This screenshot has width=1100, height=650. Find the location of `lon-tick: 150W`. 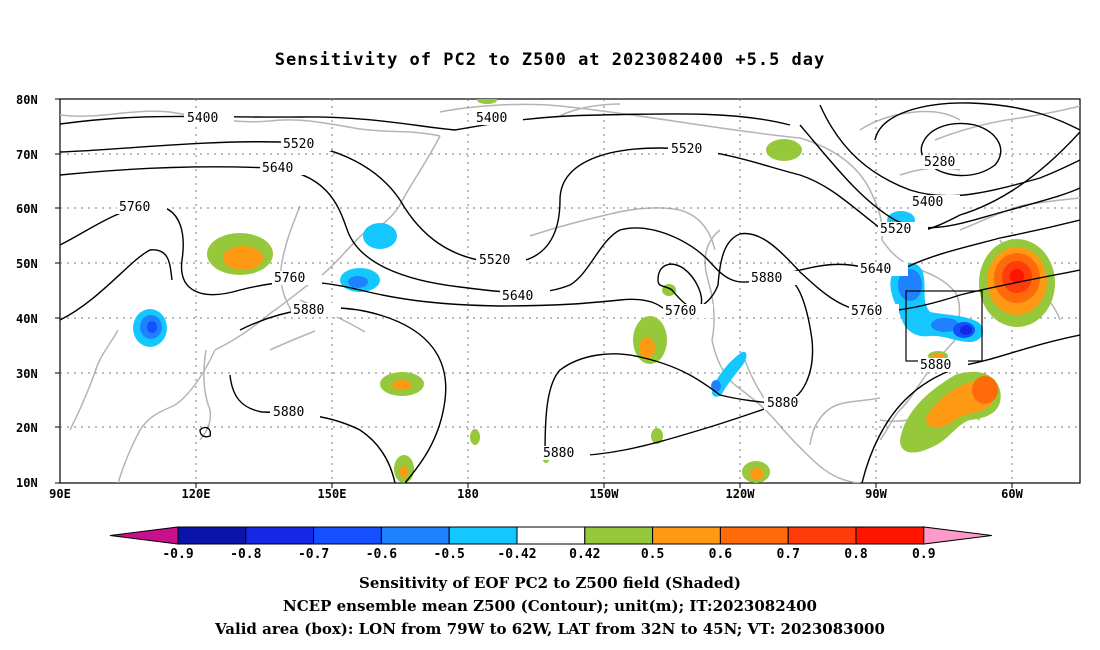

lon-tick: 150W is located at coordinates (605, 494).